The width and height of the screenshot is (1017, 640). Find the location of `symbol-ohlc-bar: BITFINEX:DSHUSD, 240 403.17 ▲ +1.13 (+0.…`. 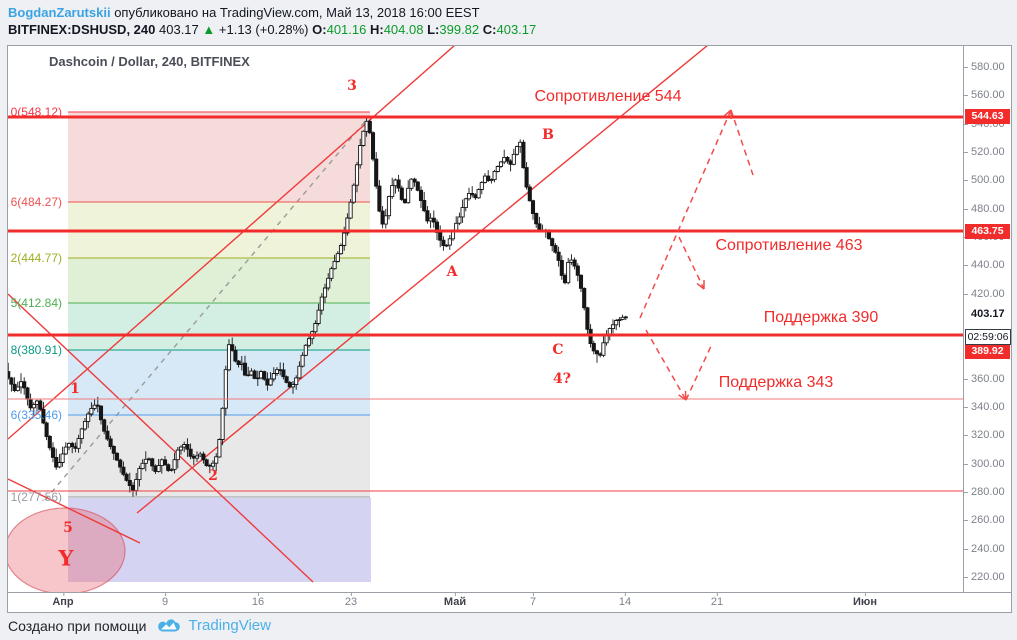

symbol-ohlc-bar: BITFINEX:DSHUSD, 240 403.17 ▲ +1.13 (+0.… is located at coordinates (272, 29).